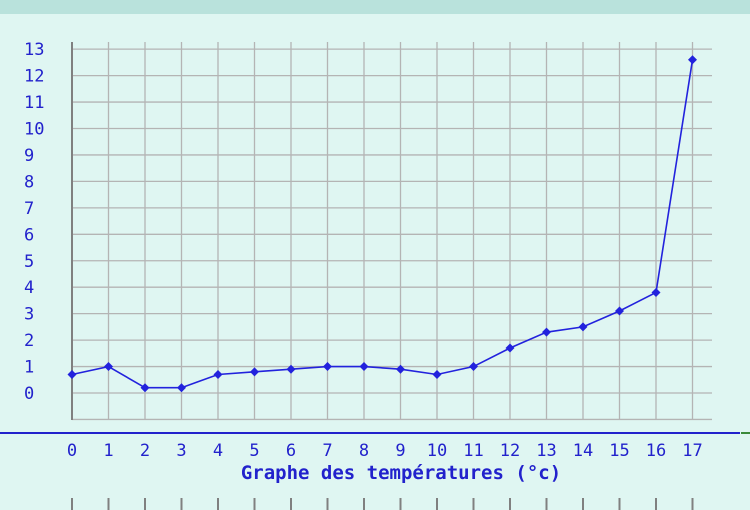  What do you see at coordinates (254, 451) in the screenshot?
I see `x-tick-label: 5` at bounding box center [254, 451].